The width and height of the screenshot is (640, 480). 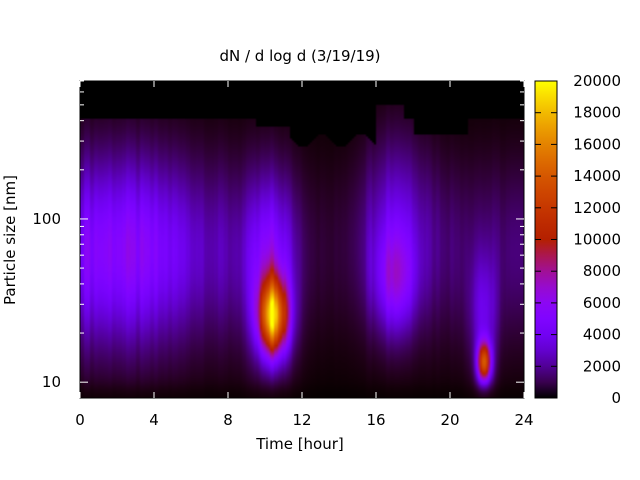 I want to click on x-tick-label: 0, so click(x=80, y=420).